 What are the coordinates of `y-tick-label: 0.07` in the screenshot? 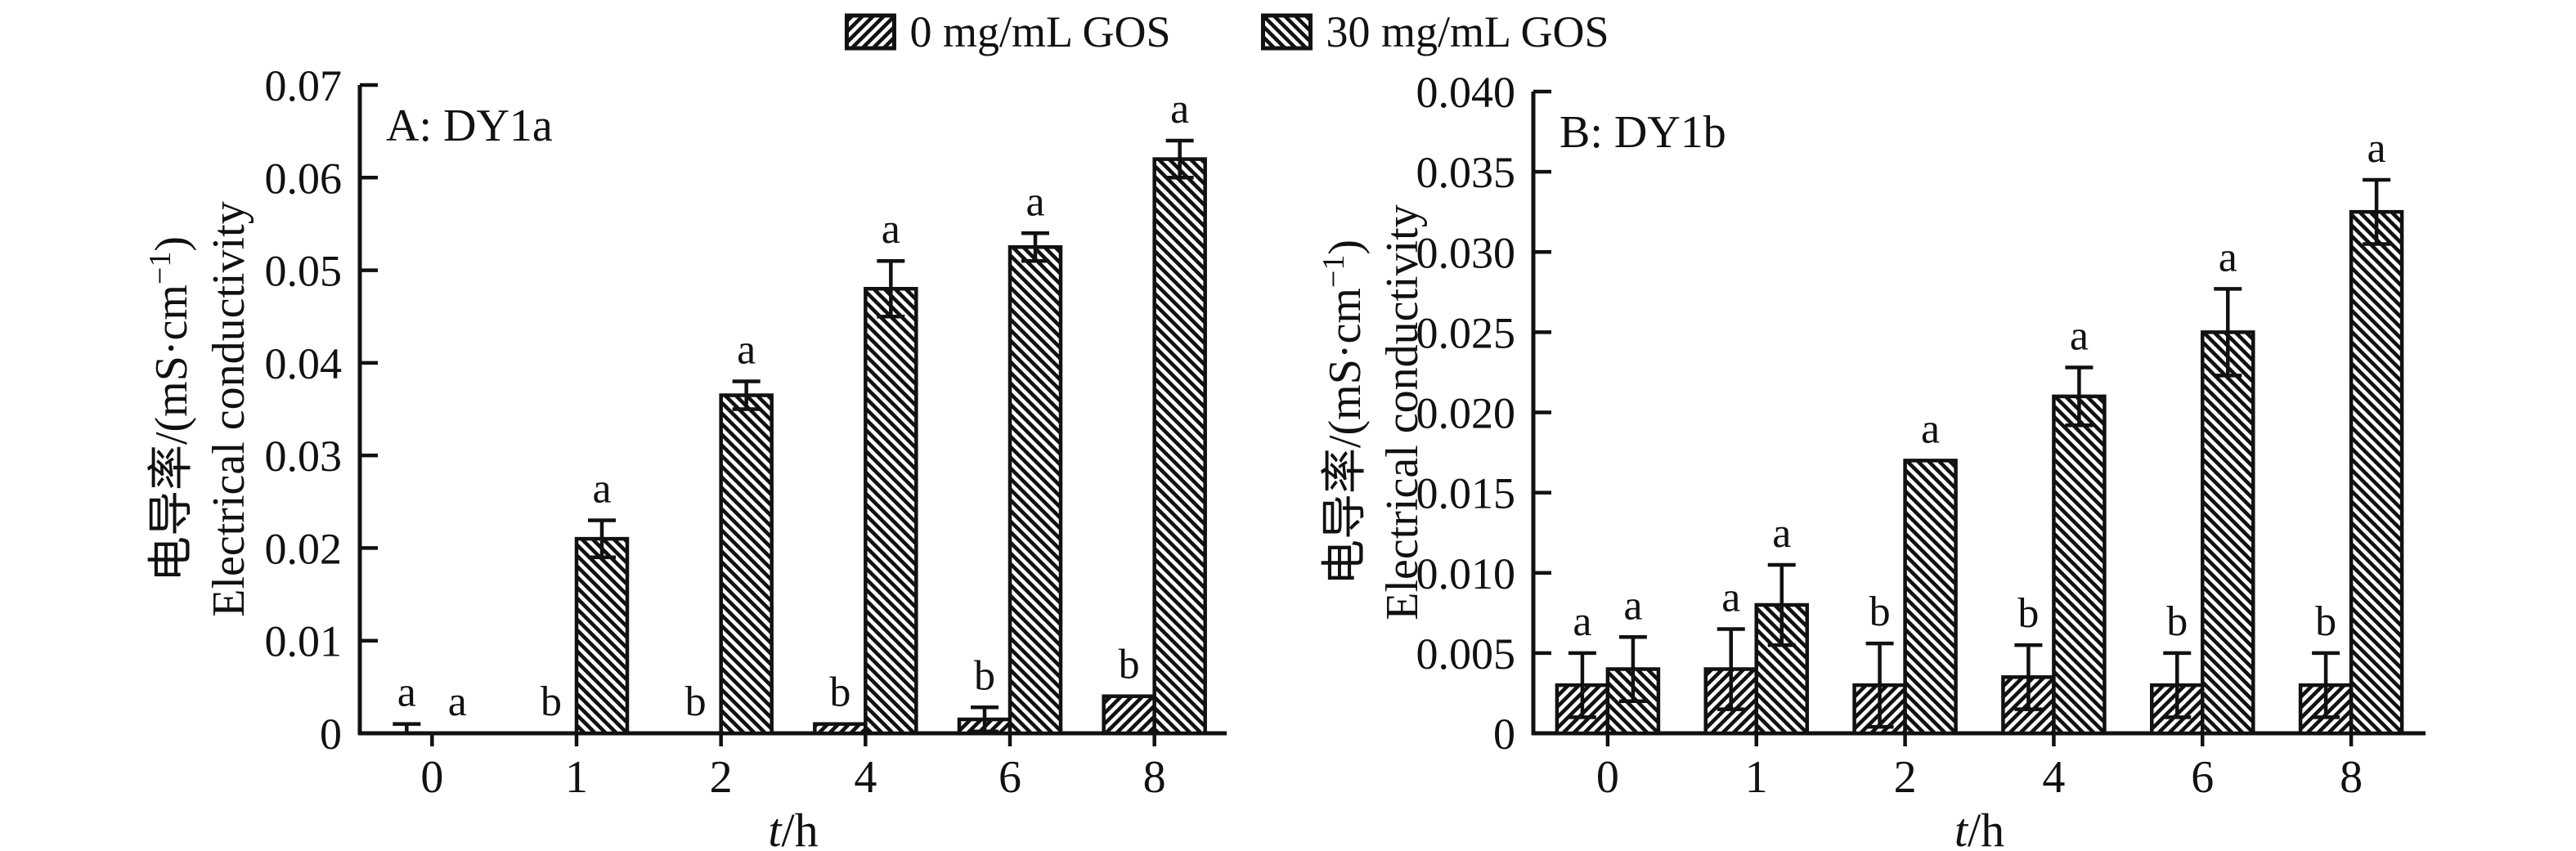 It's located at (304, 85).